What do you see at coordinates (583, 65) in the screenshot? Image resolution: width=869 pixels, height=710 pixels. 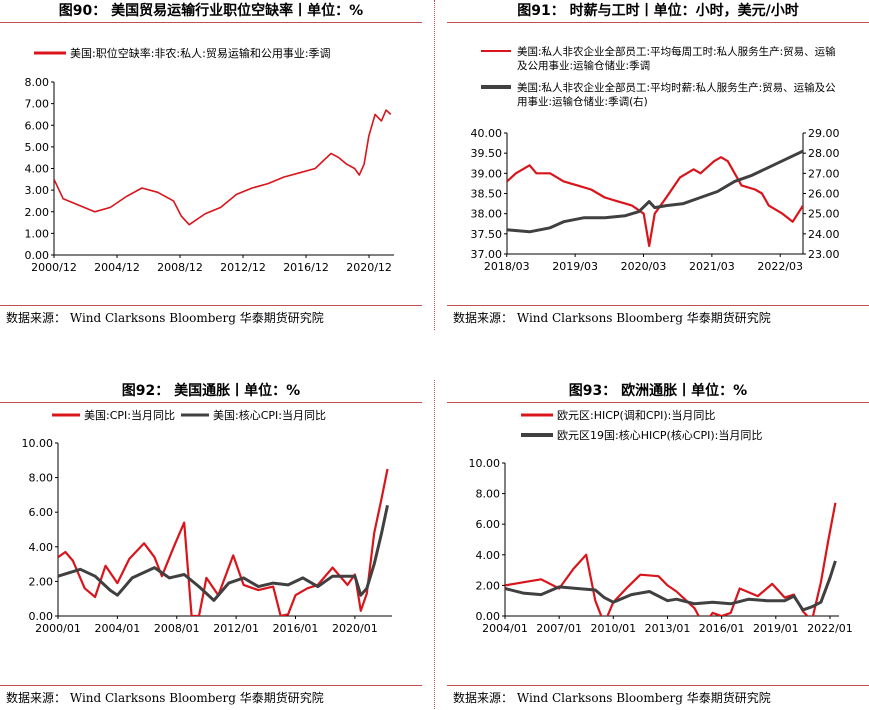 I see `legend-label: 及公用事业:运输仓储业:季调` at bounding box center [583, 65].